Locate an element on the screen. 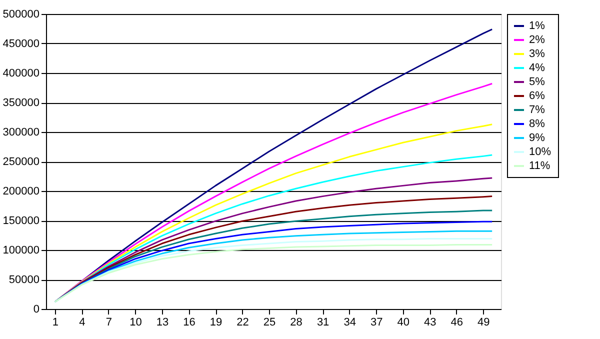  x-tick-label: 16 is located at coordinates (189, 322).